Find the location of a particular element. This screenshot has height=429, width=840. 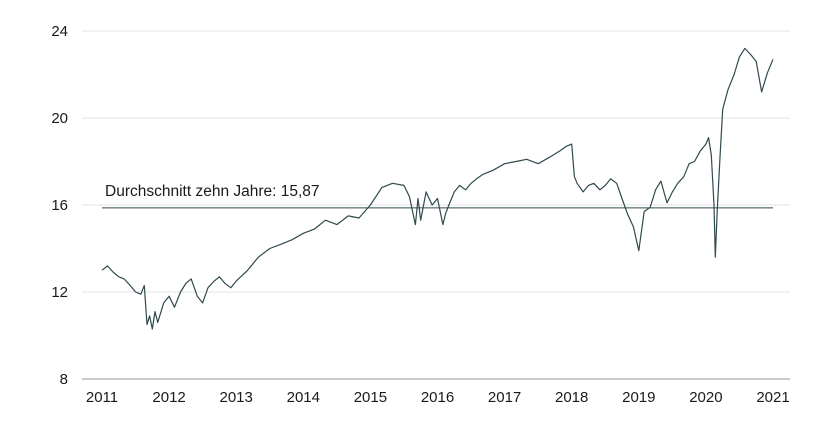

x-tick-label: 2014 is located at coordinates (303, 397).